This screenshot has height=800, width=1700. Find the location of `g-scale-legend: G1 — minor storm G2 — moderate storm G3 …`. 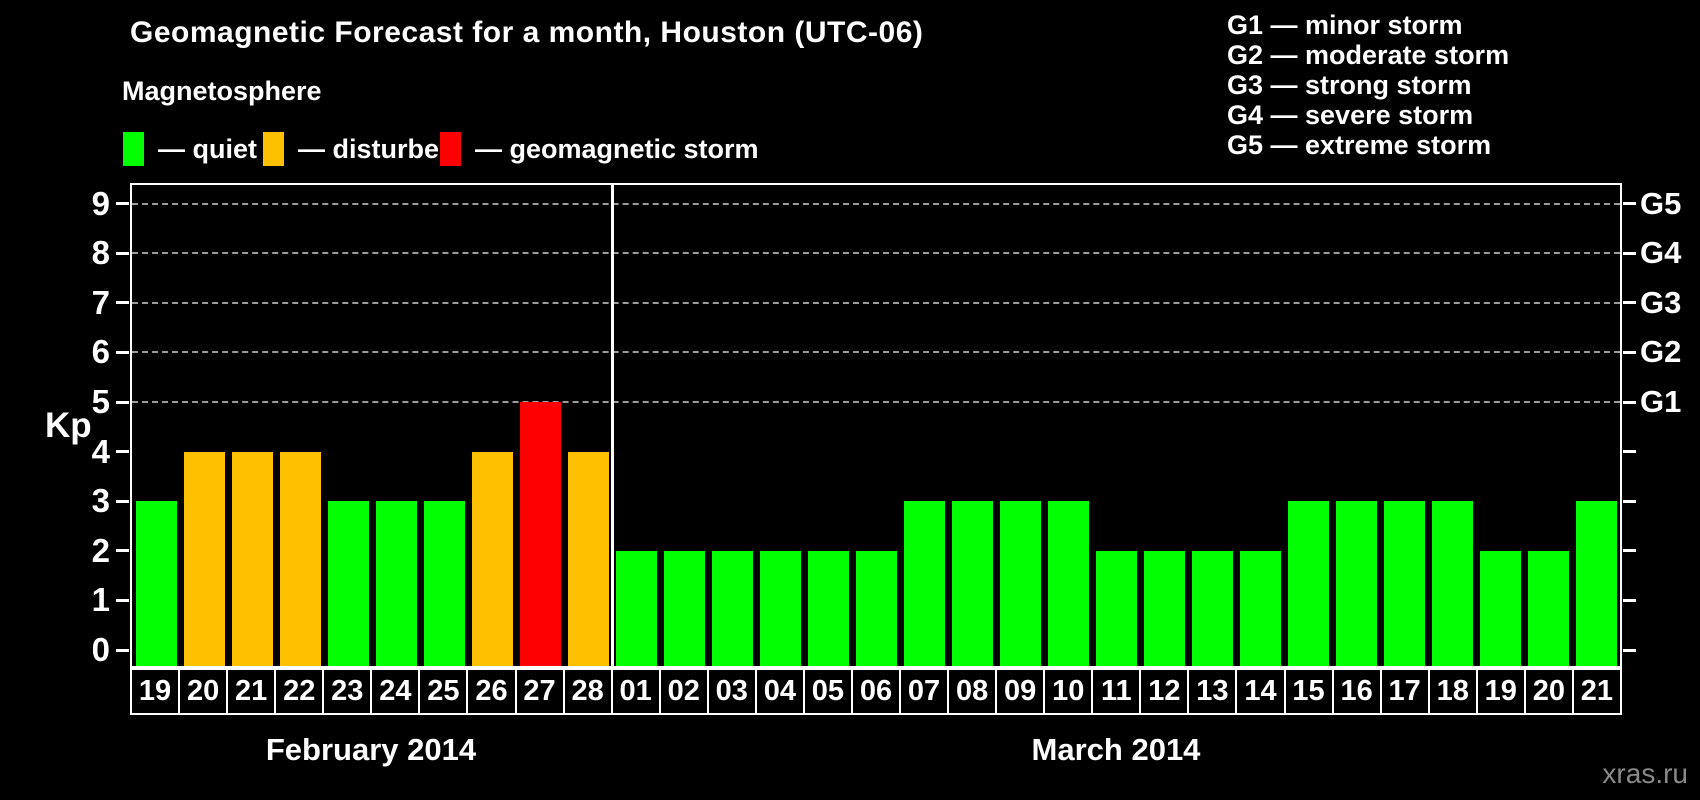

g-scale-legend: G1 — minor storm G2 — moderate storm G3 … is located at coordinates (1368, 85).